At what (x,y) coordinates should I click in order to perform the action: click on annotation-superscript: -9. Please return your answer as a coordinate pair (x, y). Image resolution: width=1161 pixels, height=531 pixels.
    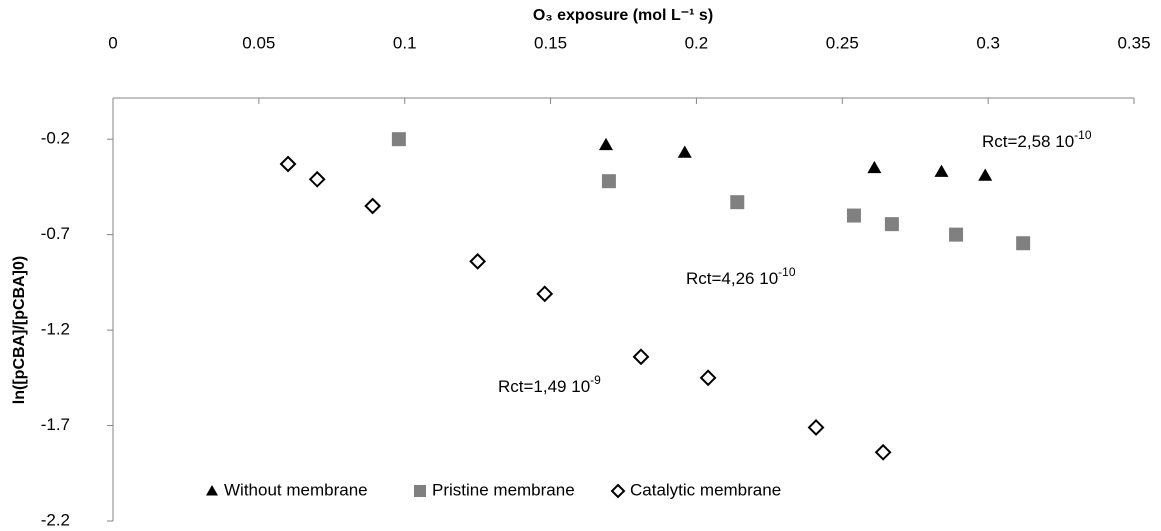
    Looking at the image, I should click on (595, 380).